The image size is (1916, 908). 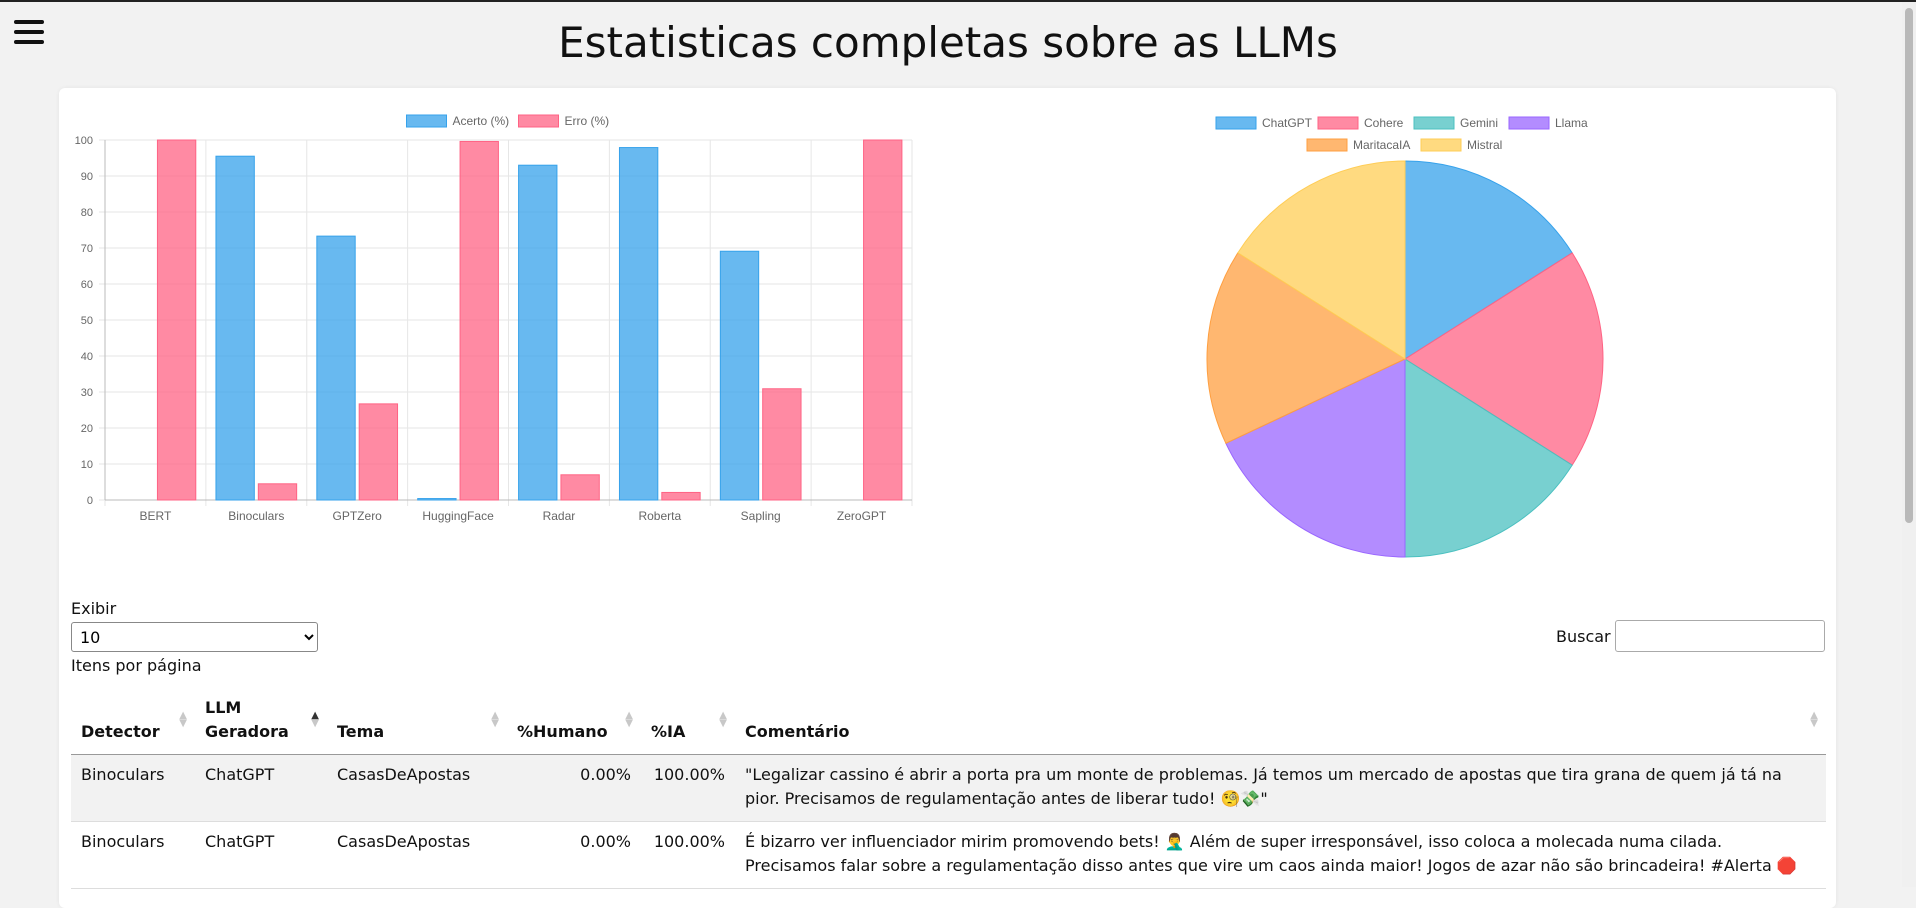 What do you see at coordinates (481, 121) in the screenshot?
I see `legend-label: Acerto (%)` at bounding box center [481, 121].